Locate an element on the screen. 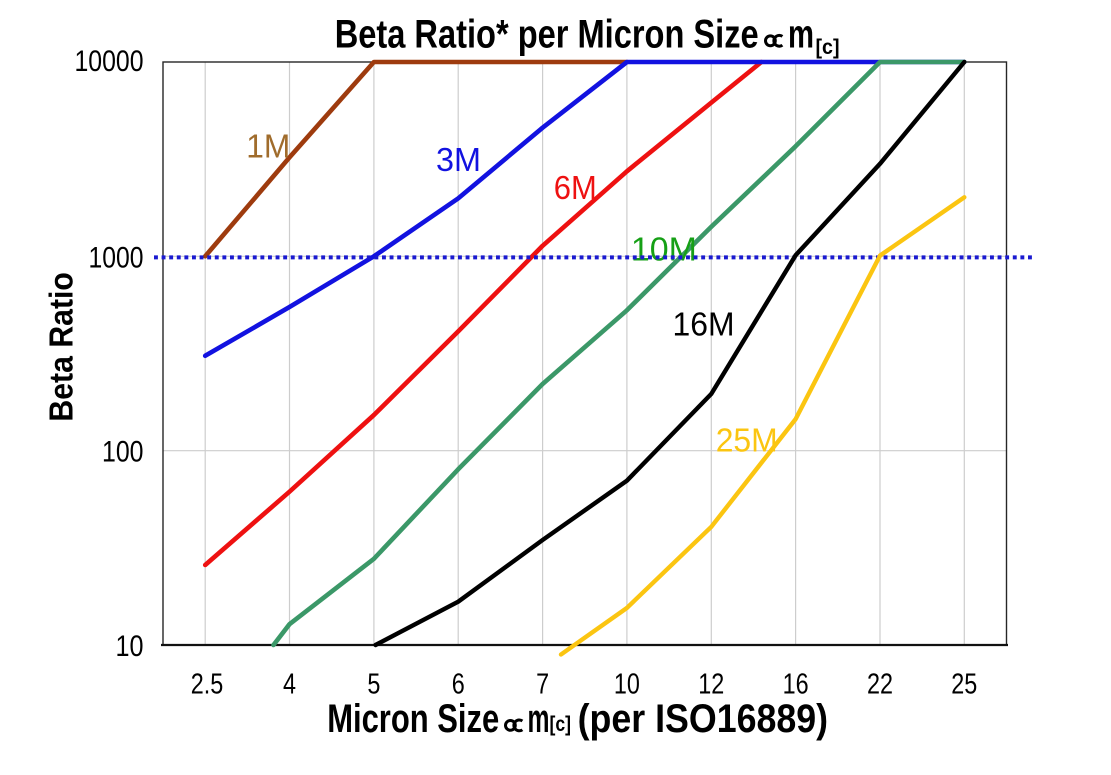  svg-text: 6M is located at coordinates (575, 187).